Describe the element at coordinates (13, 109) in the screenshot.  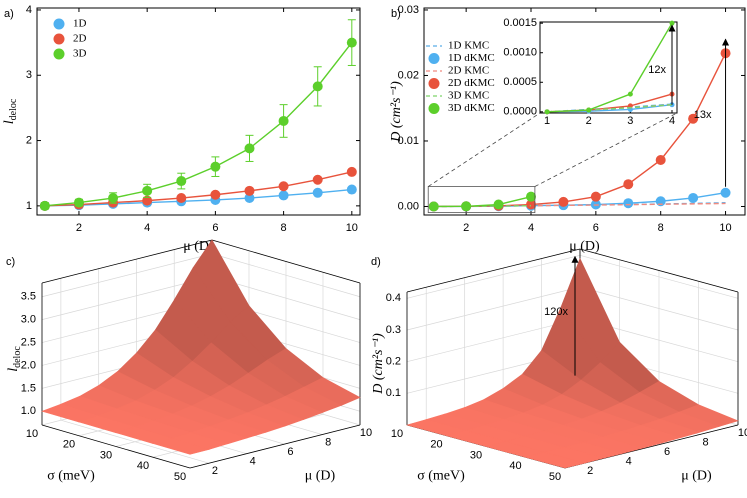
I see `axis-label-sub: deloc` at that location.